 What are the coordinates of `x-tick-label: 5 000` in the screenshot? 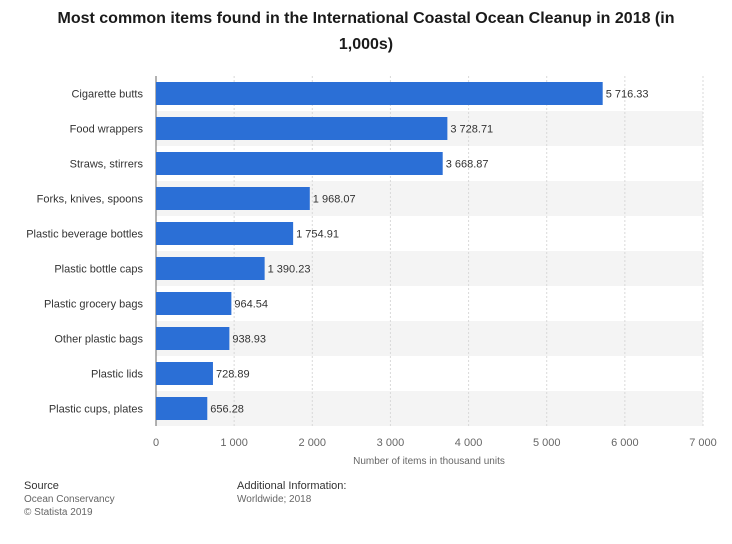 It's located at (547, 443).